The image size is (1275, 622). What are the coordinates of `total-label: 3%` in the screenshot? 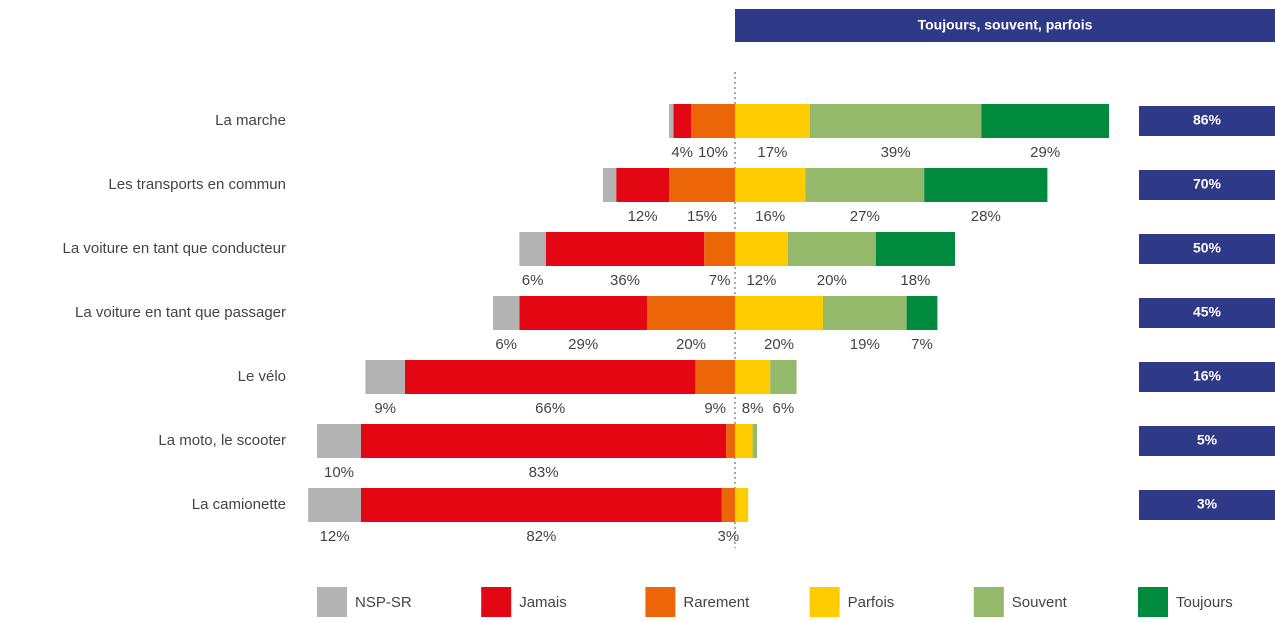 It's located at (1207, 504).